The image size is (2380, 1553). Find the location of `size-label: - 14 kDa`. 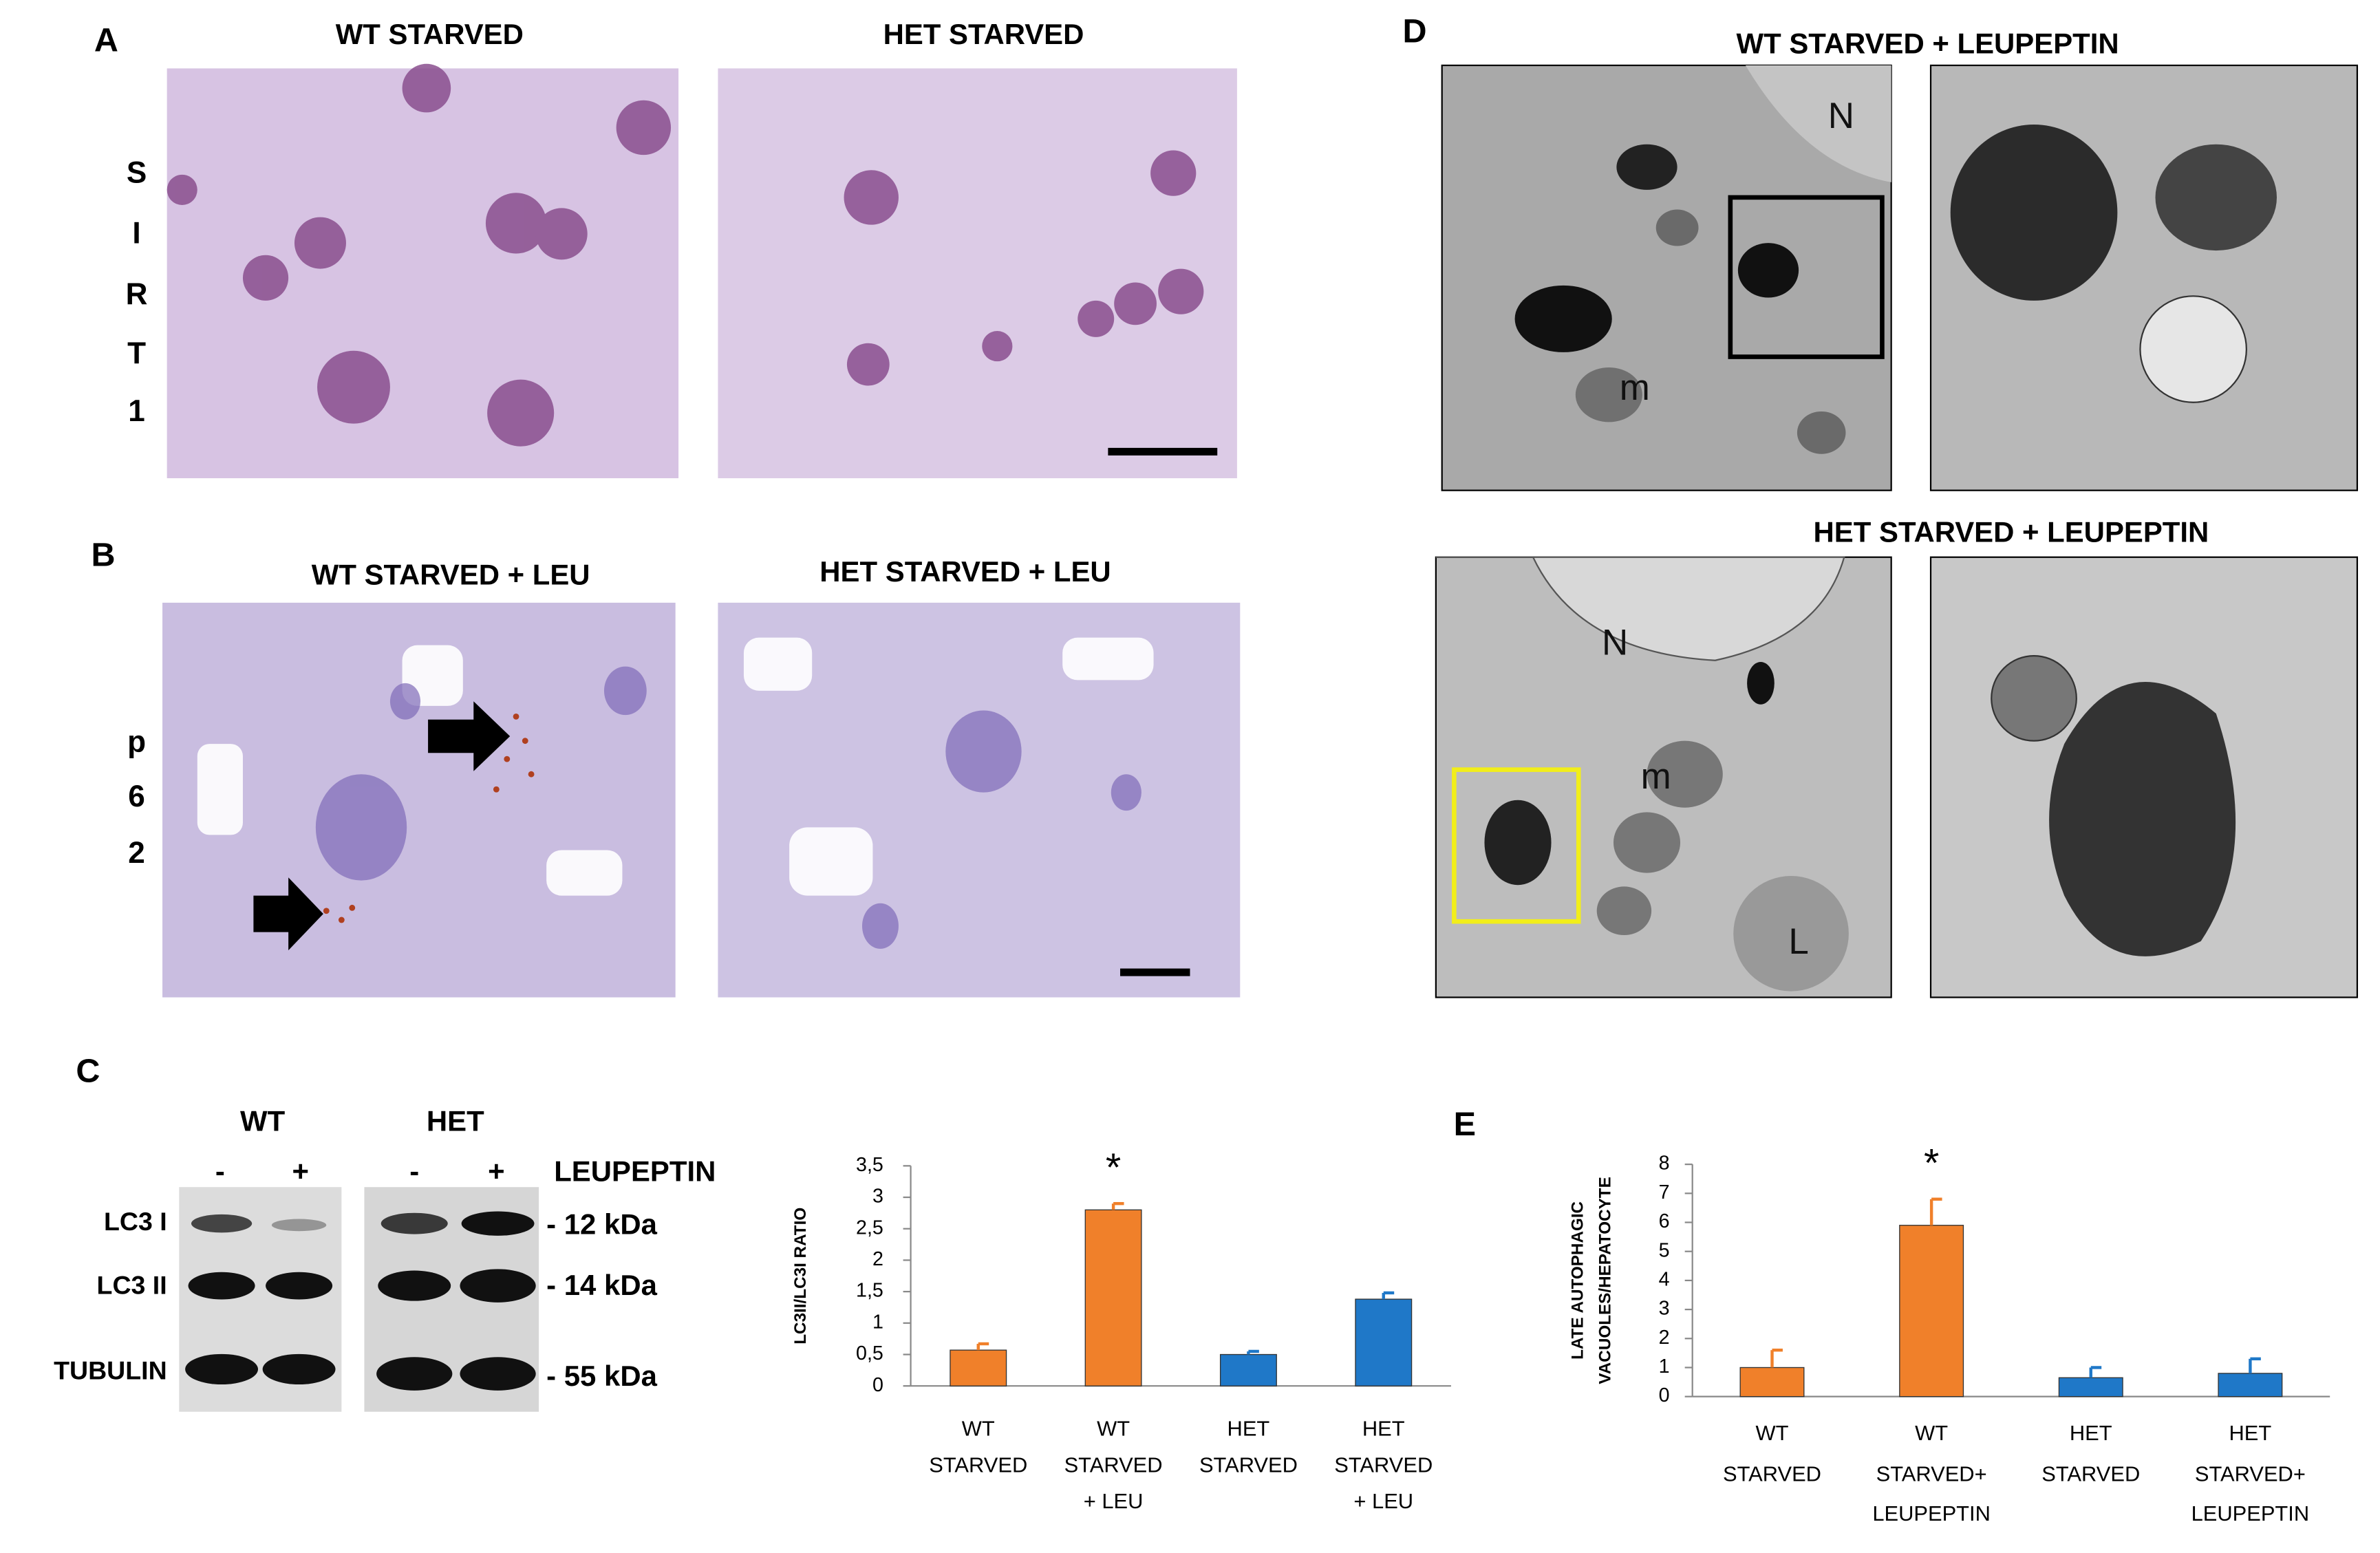

size-label: - 14 kDa is located at coordinates (601, 1285).